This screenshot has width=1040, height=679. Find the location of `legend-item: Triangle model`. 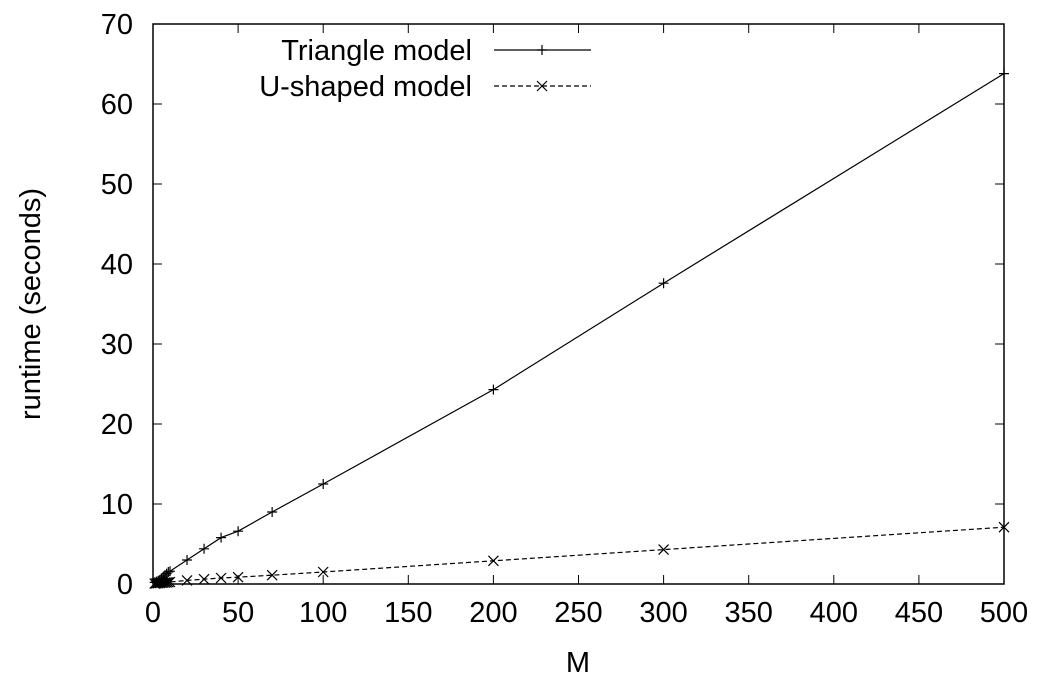

legend-item: Triangle model is located at coordinates (436, 51).